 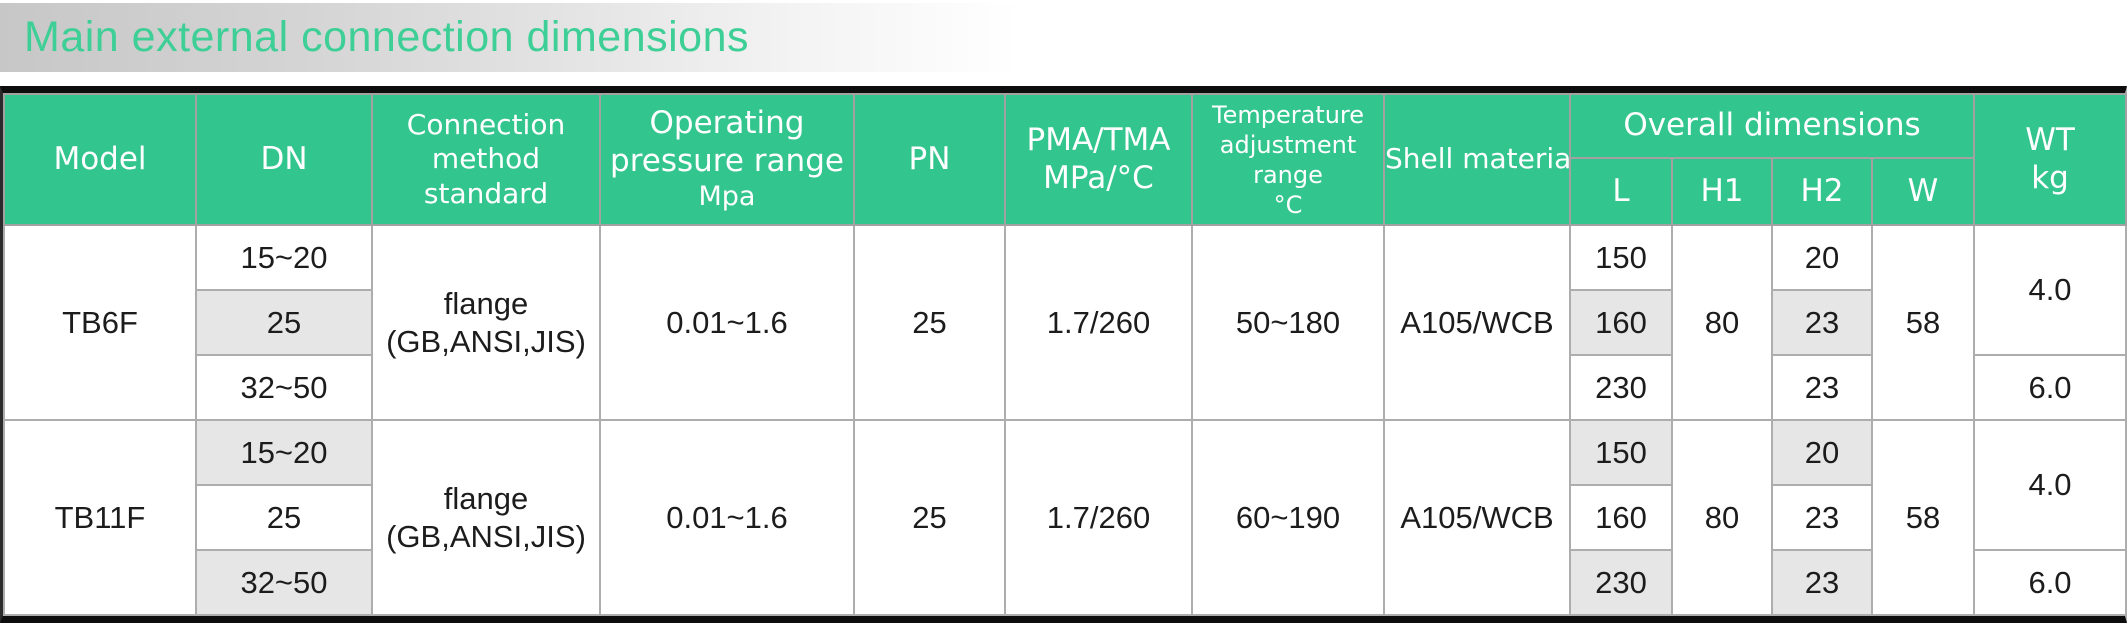 What do you see at coordinates (100, 322) in the screenshot?
I see `model-cell: TB6F` at bounding box center [100, 322].